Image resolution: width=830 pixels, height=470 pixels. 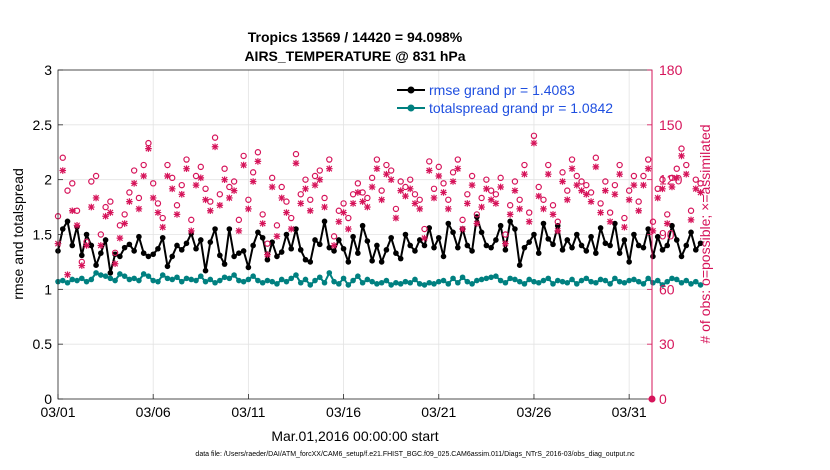 What do you see at coordinates (521, 108) in the screenshot?
I see `legend-spread-label: totalspread grand pr = 1.0842` at bounding box center [521, 108].